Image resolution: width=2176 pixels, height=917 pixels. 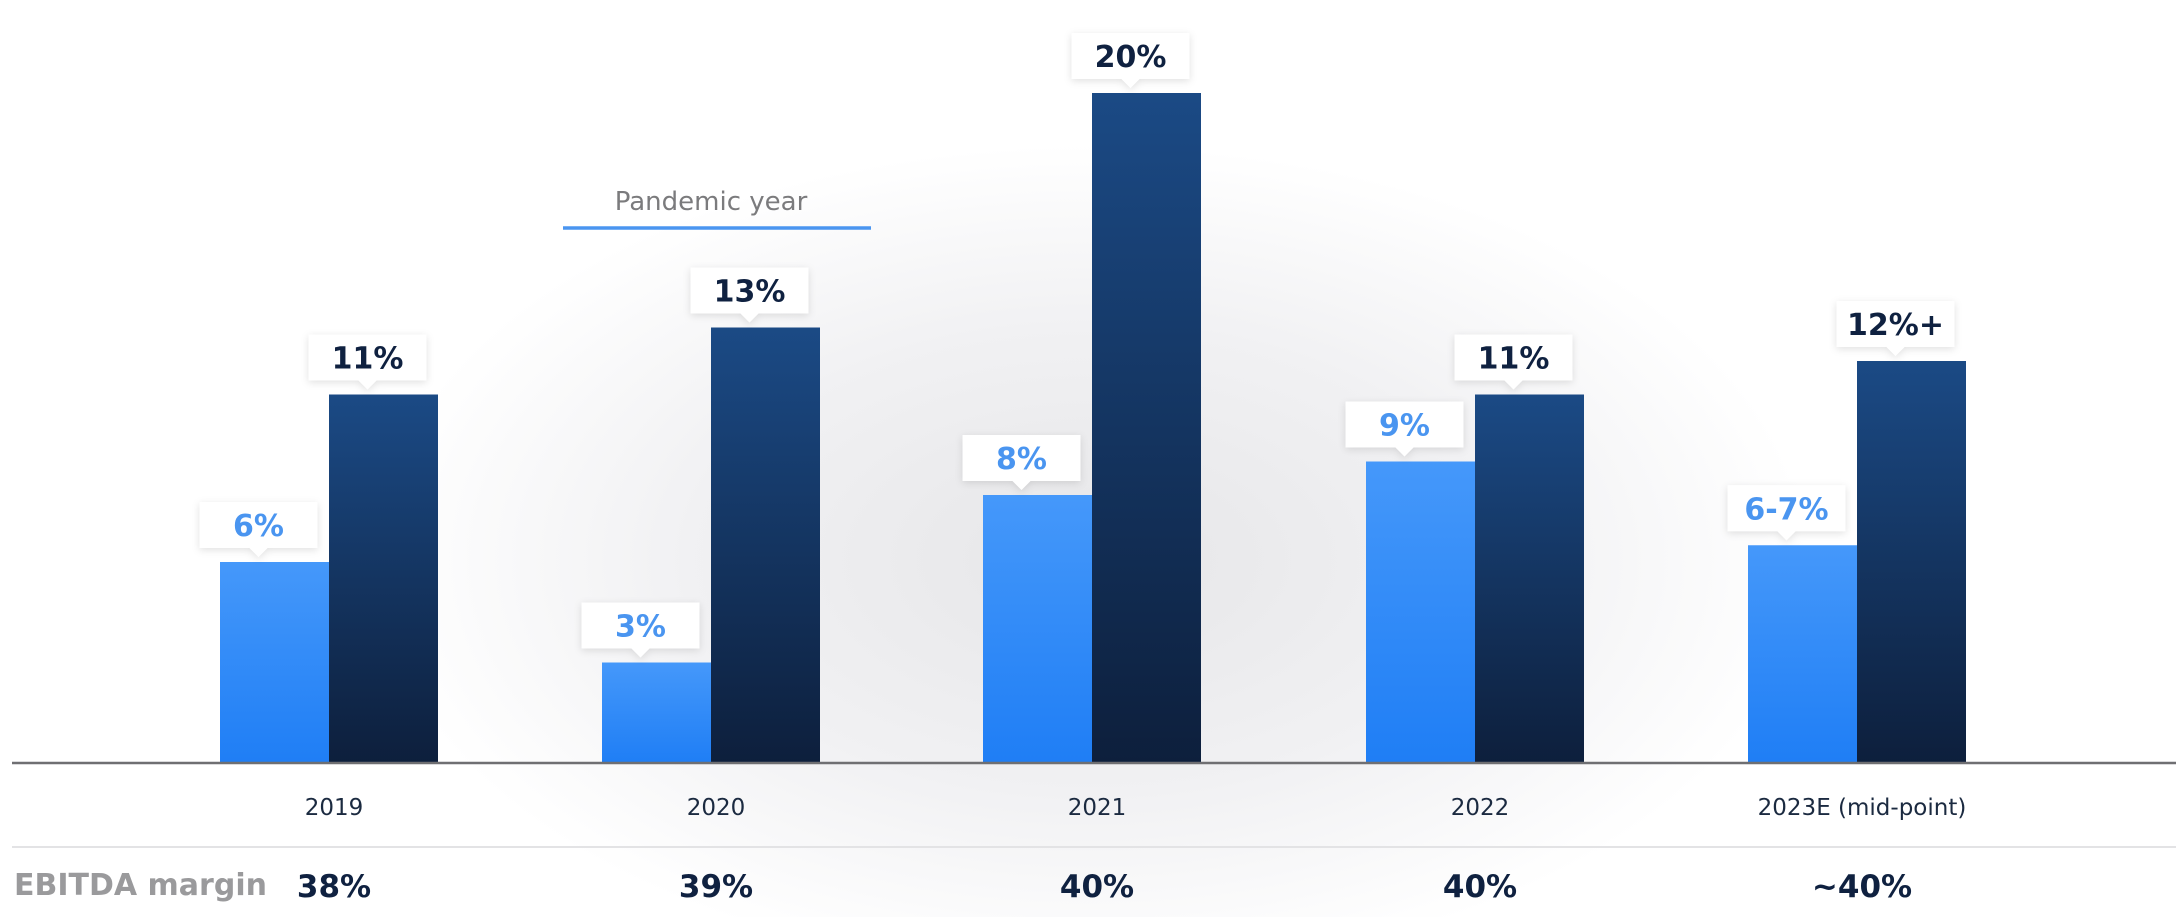 I want to click on data-label-light-3-text: 9%, so click(x=1404, y=426).